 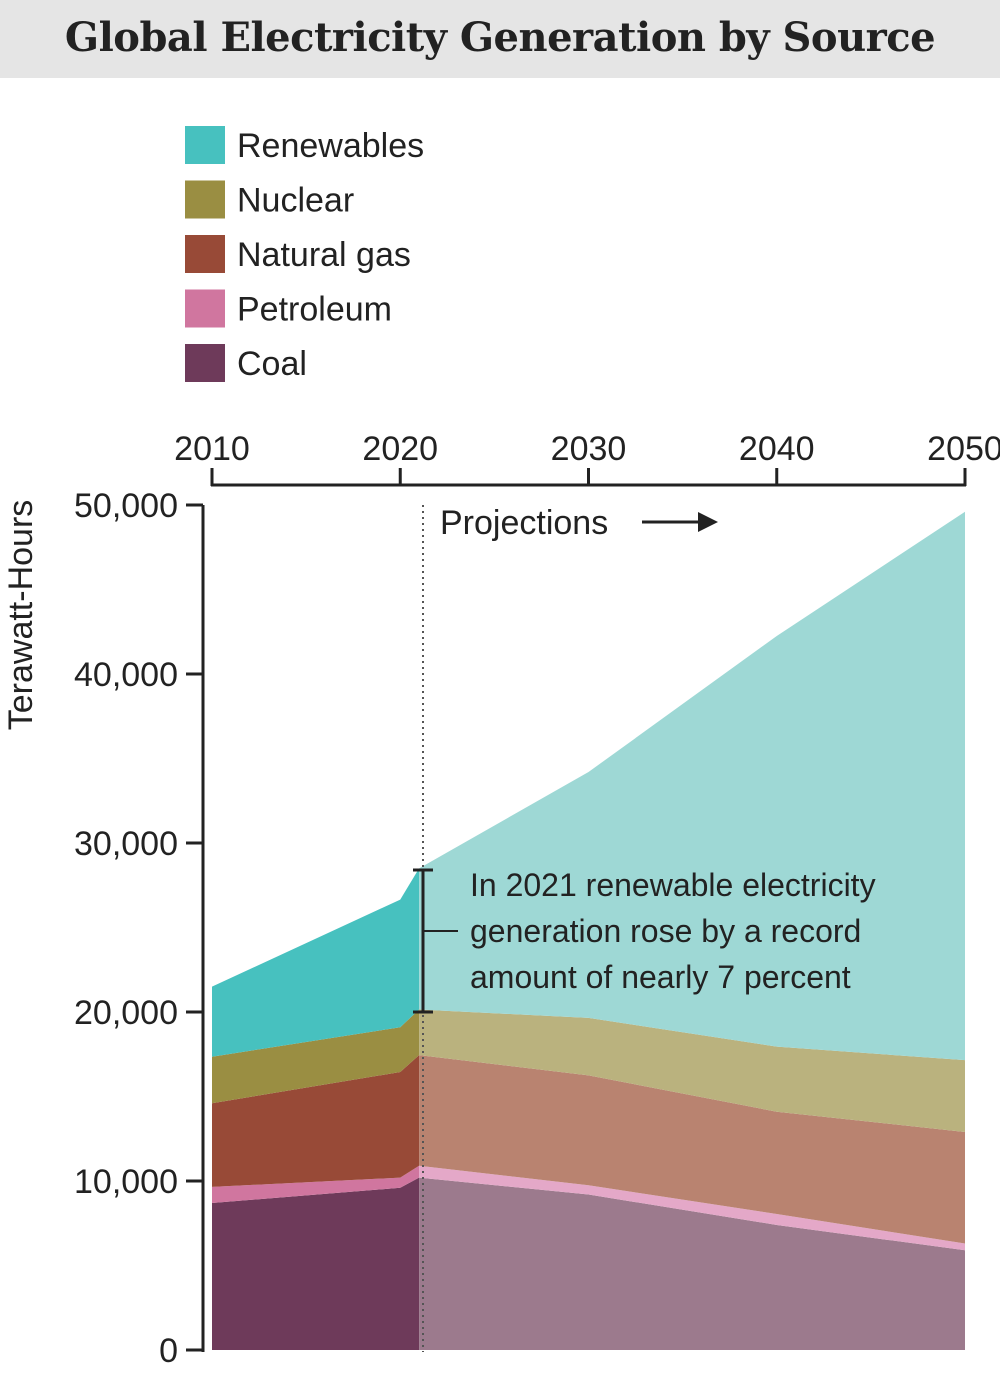 I want to click on arrow-right-icon, so click(x=680, y=522).